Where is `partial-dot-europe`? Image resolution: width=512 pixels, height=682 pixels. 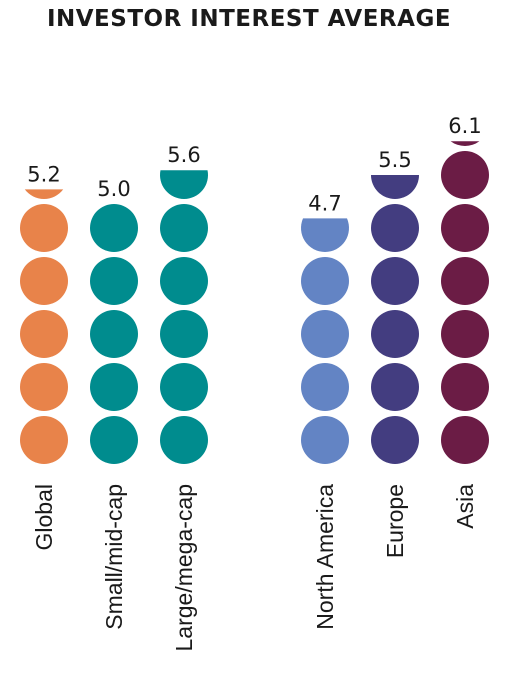
partial-dot-europe is located at coordinates (395, 187).